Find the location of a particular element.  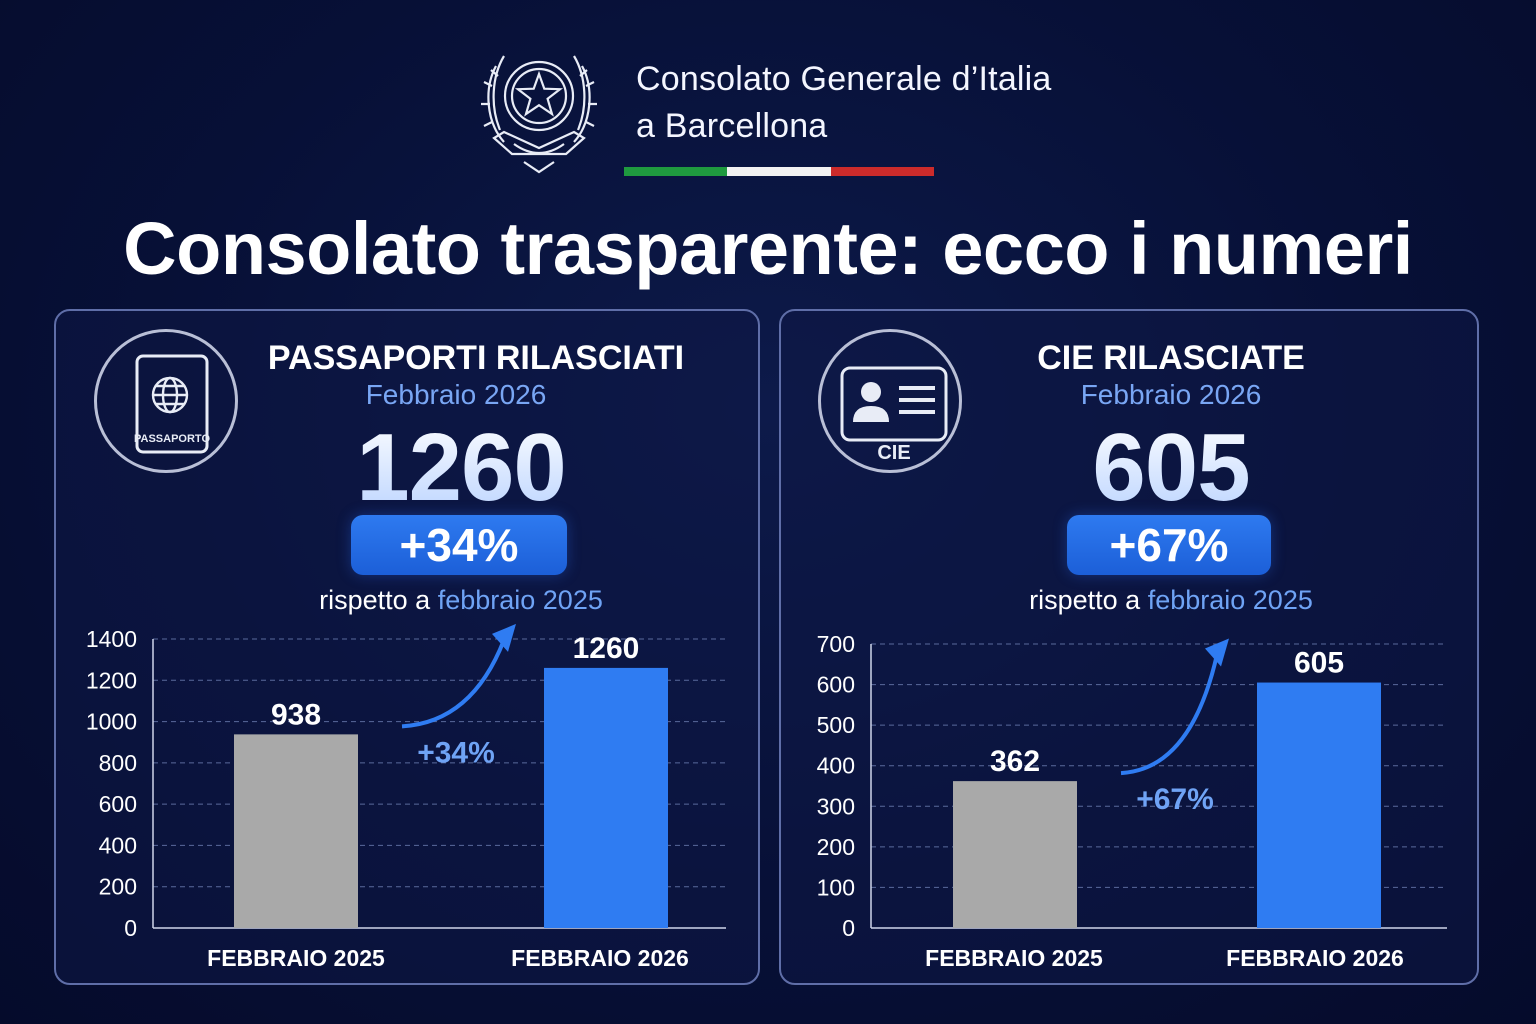

consulate-name-line2: a Barcellona is located at coordinates (732, 126).